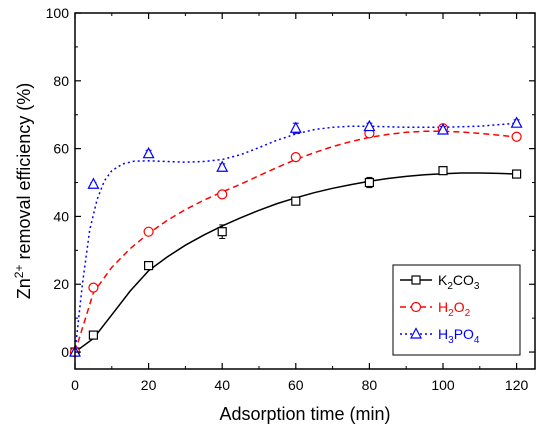 The height and width of the screenshot is (434, 550). Describe the element at coordinates (61, 284) in the screenshot. I see `y-tick-label: 20` at that location.